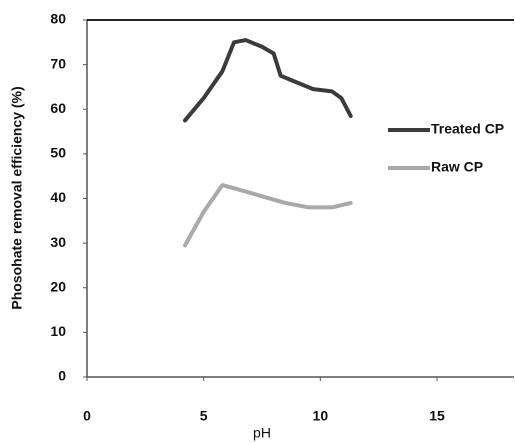 Image resolution: width=515 pixels, height=443 pixels. I want to click on y-tick-label: 10, so click(58, 331).